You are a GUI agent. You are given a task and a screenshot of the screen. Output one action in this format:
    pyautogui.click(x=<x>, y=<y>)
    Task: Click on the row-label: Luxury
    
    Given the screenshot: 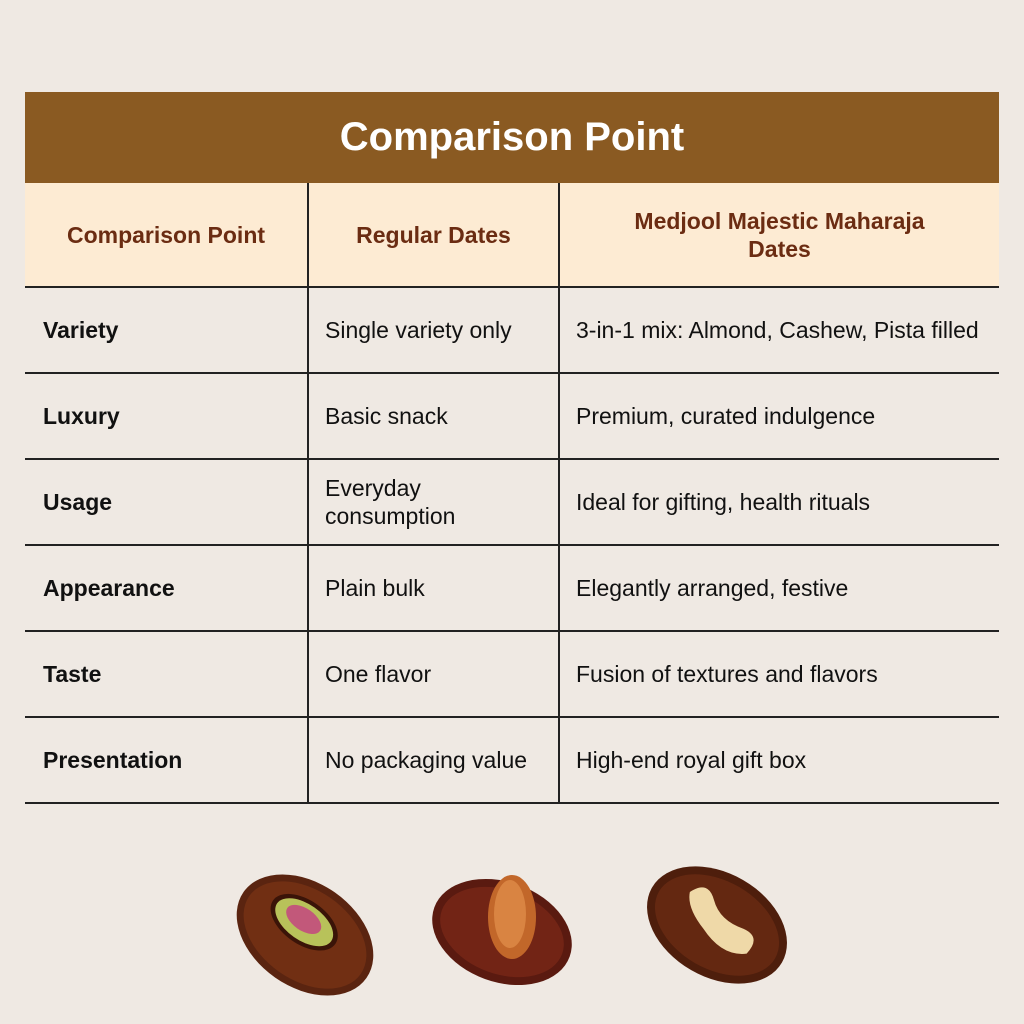 What is the action you would take?
    pyautogui.click(x=167, y=416)
    